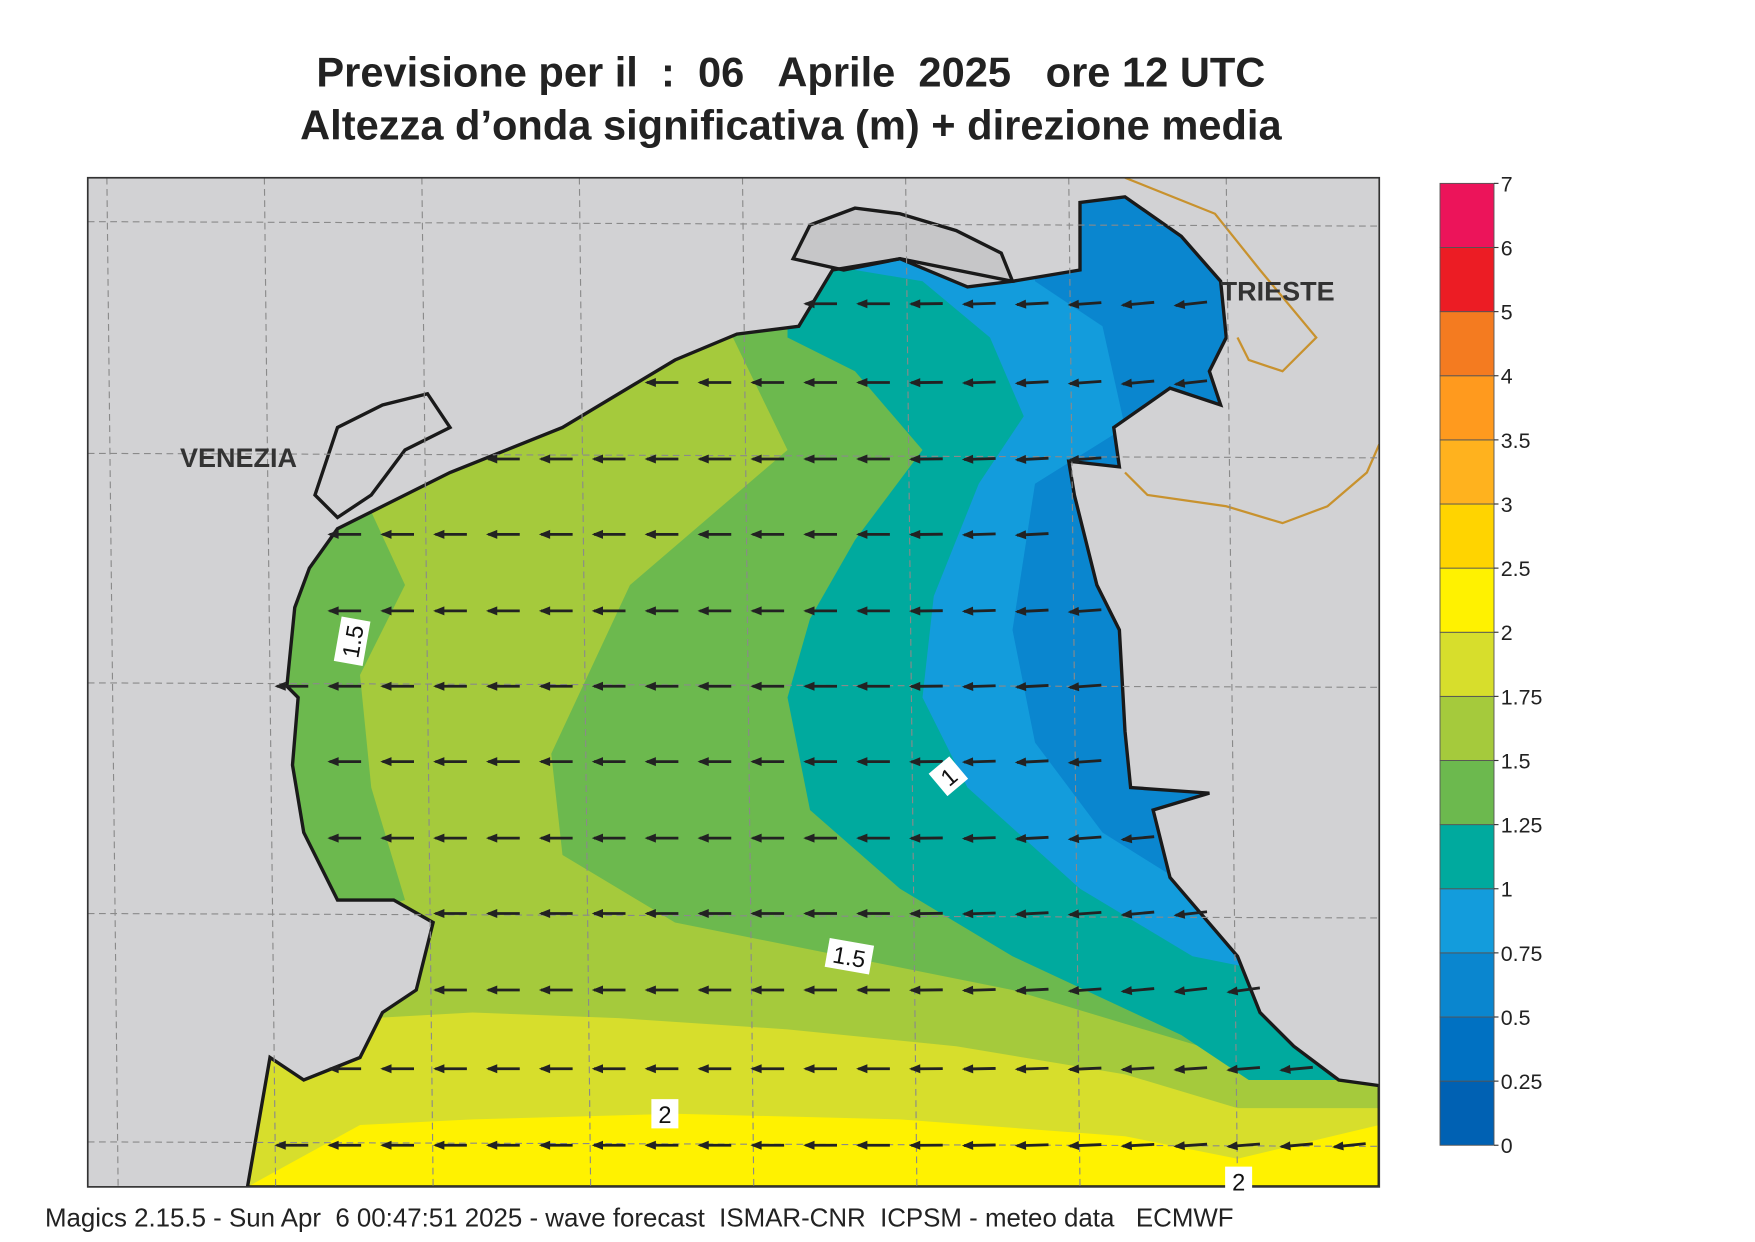  Describe the element at coordinates (664, 1116) in the screenshot. I see `contour-label-text: 2` at that location.